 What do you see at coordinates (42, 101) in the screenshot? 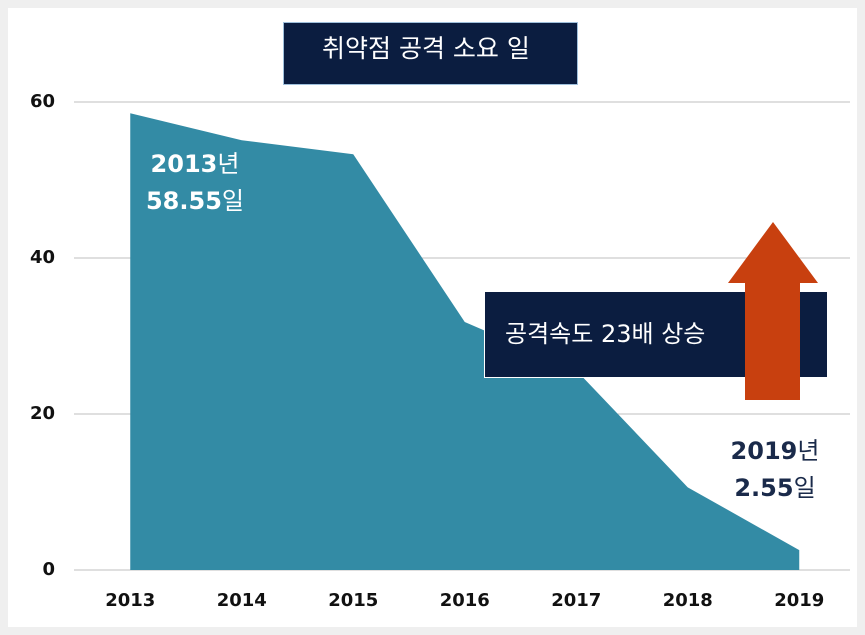
I see `y-tick-label: 60` at bounding box center [42, 101].